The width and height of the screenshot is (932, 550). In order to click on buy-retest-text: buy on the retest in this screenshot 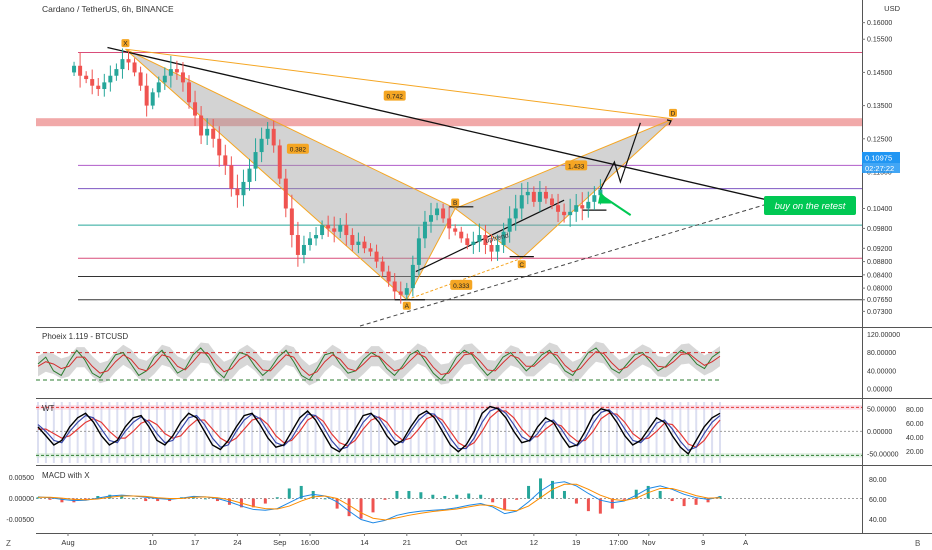, I will do `click(810, 206)`.